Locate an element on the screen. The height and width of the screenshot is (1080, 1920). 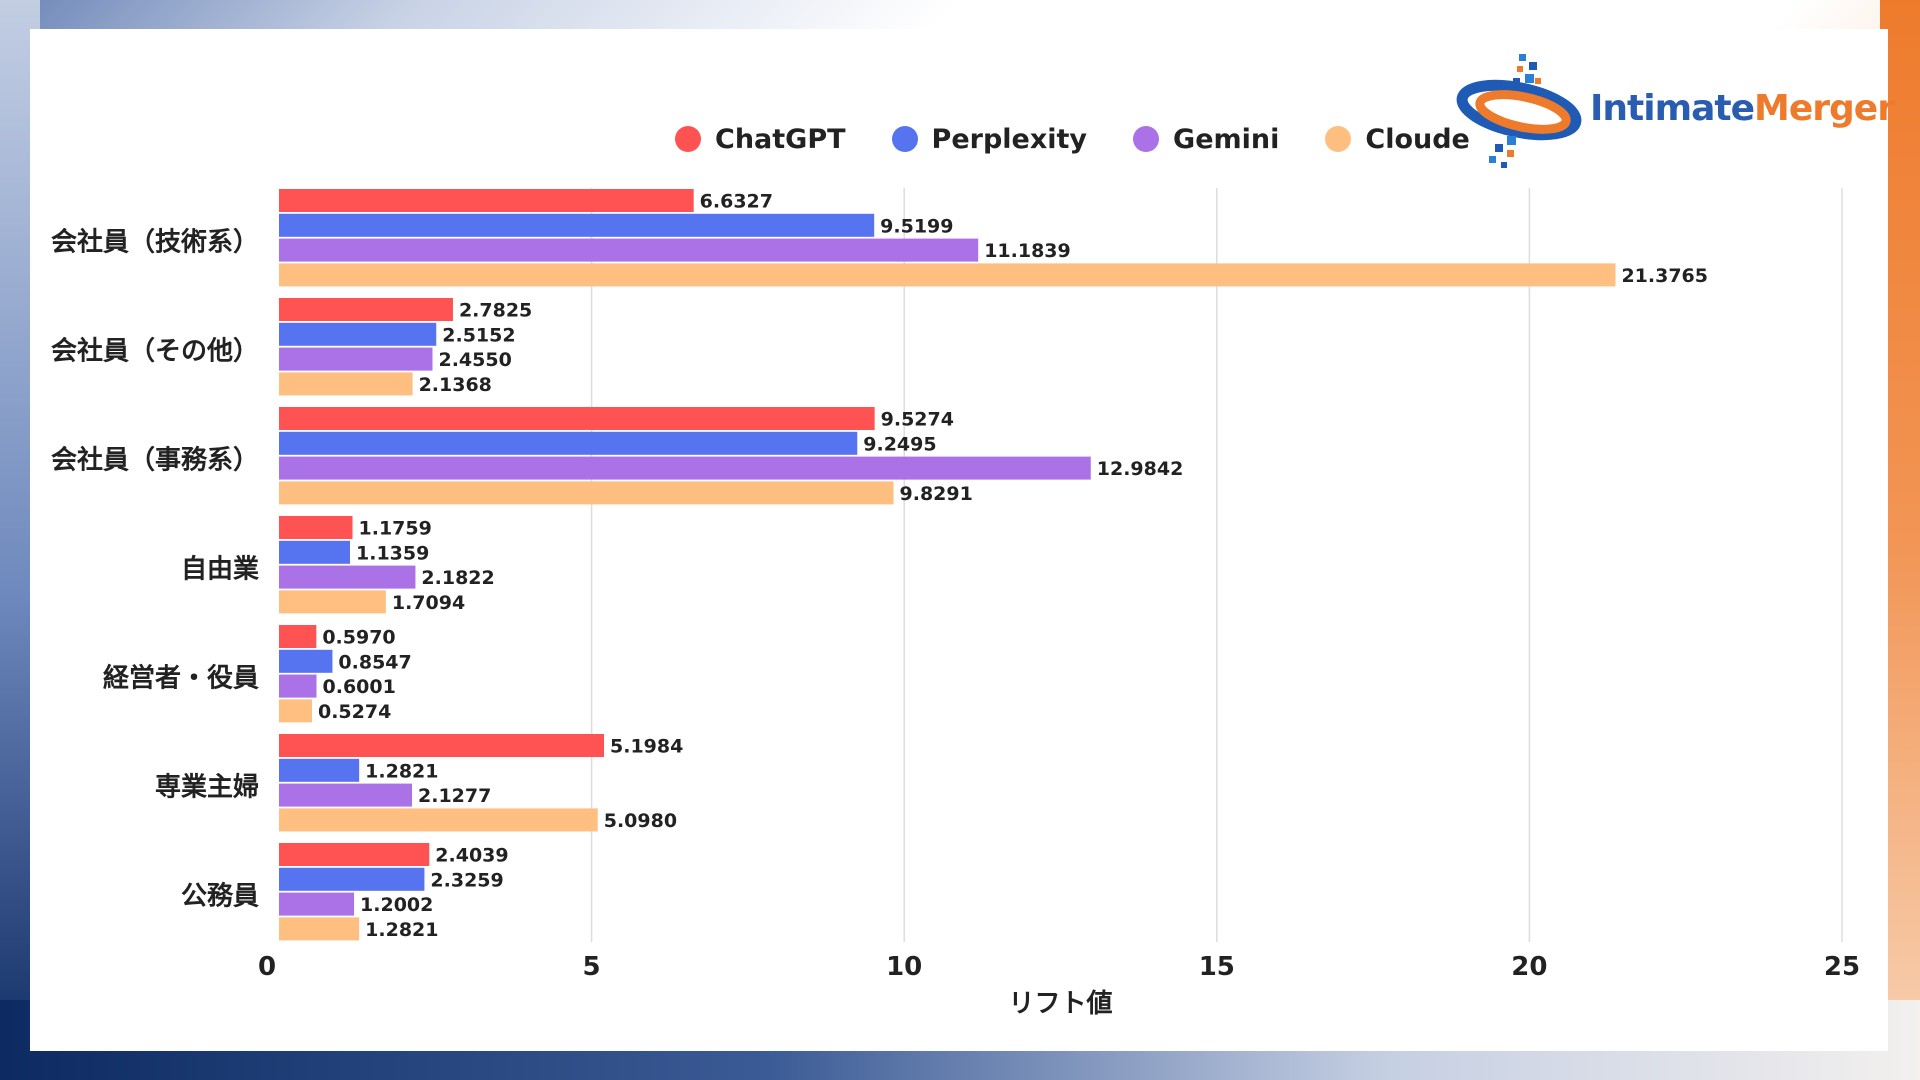
legend-dot-chatgpt is located at coordinates (688, 139).